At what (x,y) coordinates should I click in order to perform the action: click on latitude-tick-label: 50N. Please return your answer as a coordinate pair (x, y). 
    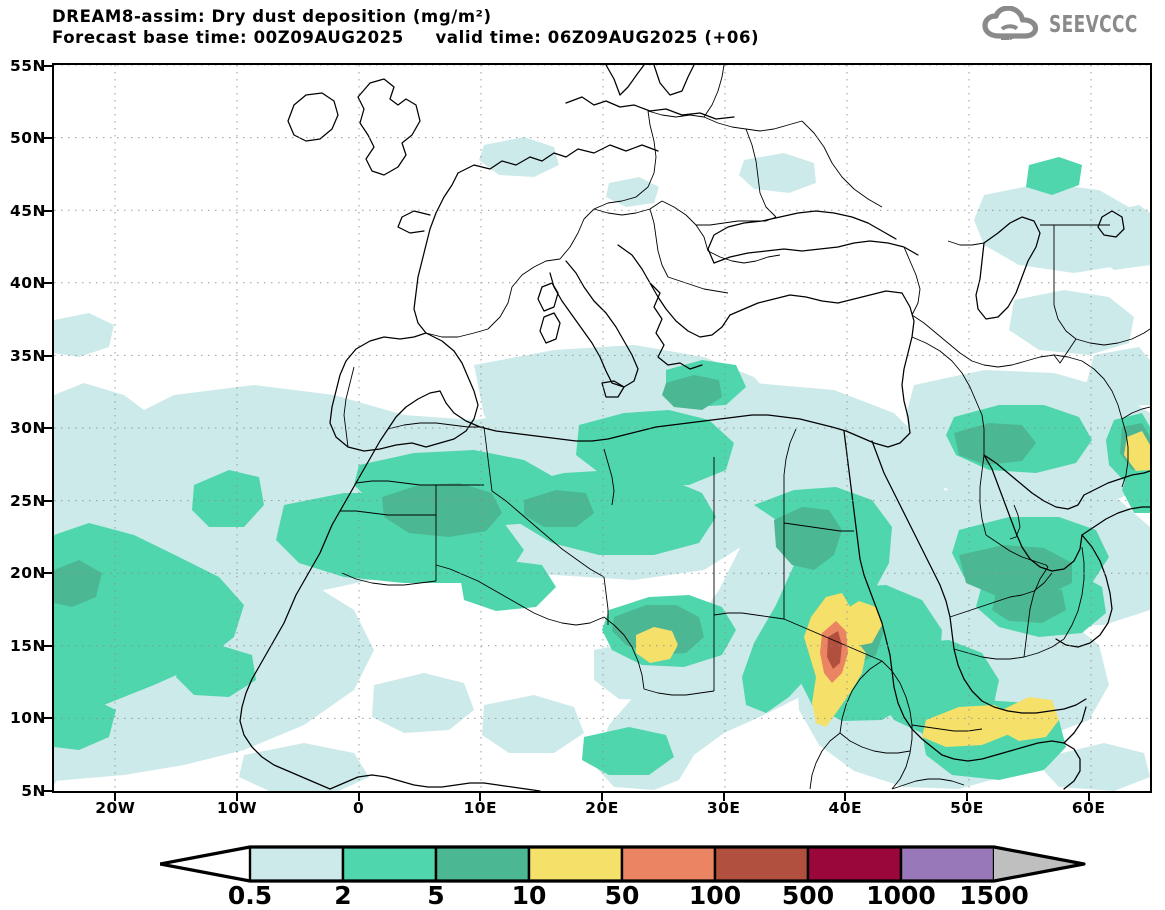
    Looking at the image, I should click on (27, 138).